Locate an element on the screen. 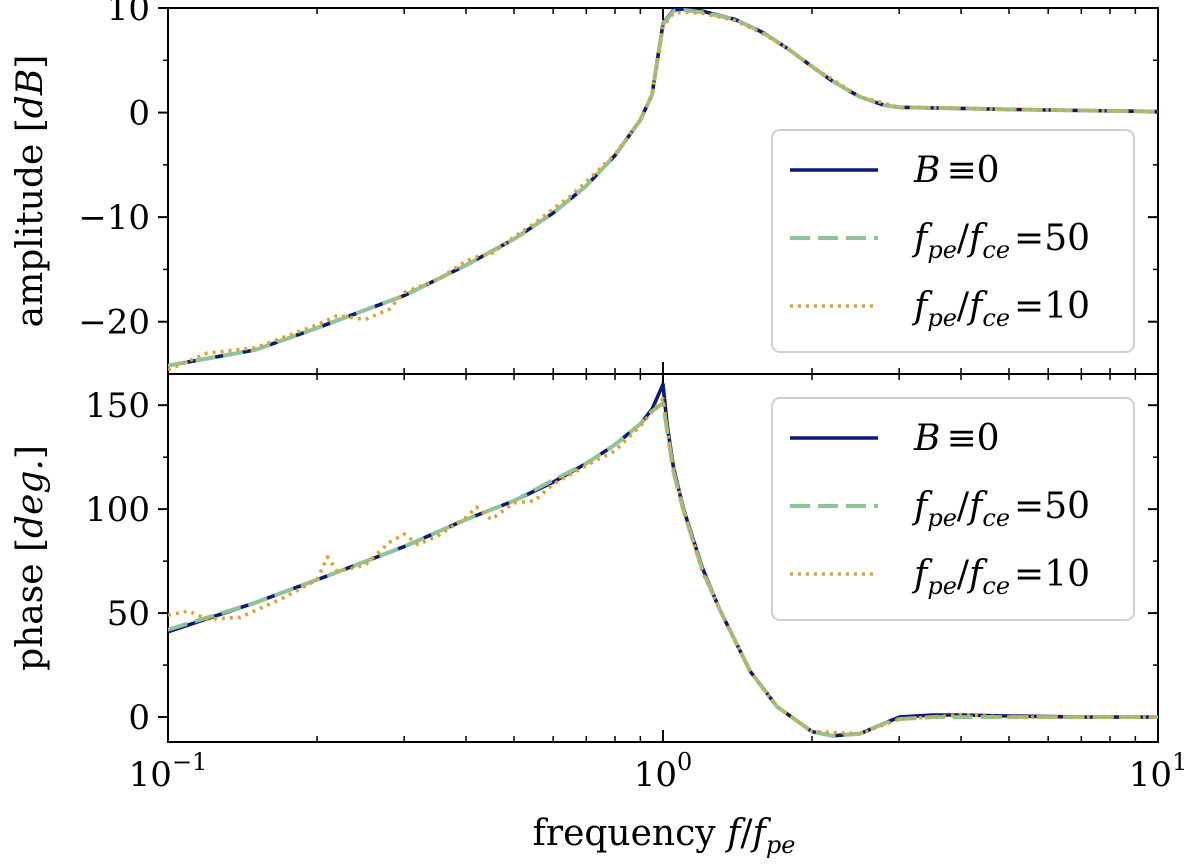 This screenshot has height=866, width=1200. x-axis-tick-labels: 10⁻¹ 10⁰ 10¹ is located at coordinates (658, 771).